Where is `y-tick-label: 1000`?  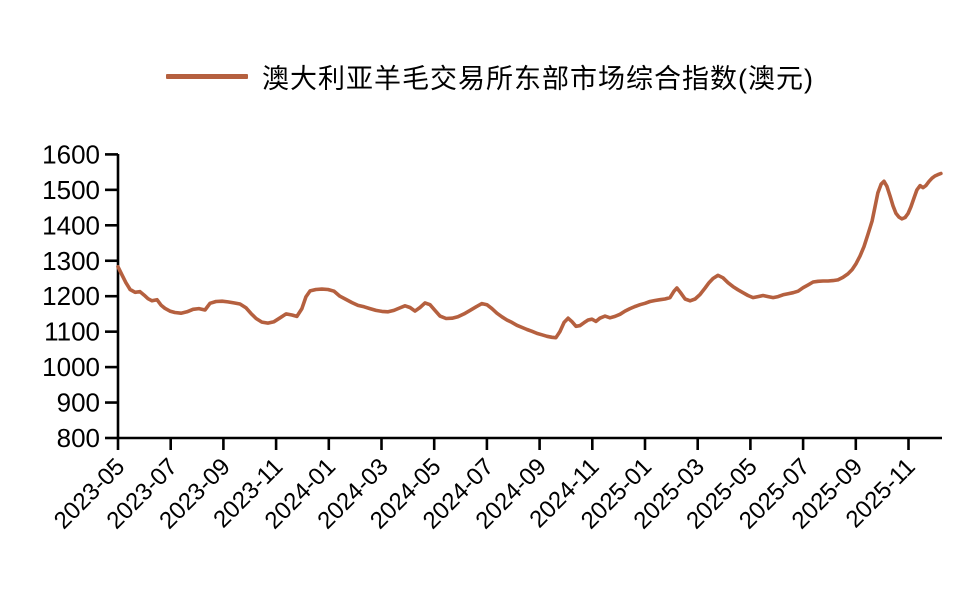 y-tick-label: 1000 is located at coordinates (71, 367).